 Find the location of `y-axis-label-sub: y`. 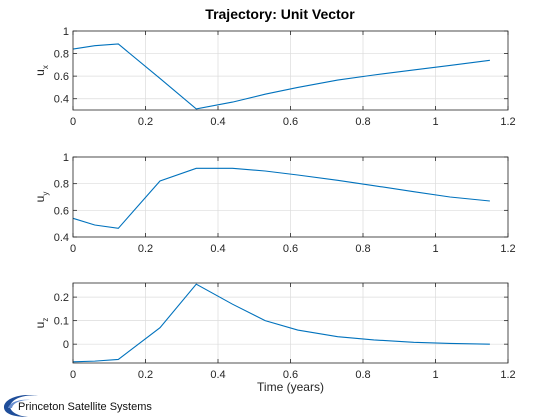

y-axis-label-sub: y is located at coordinates (45, 194).